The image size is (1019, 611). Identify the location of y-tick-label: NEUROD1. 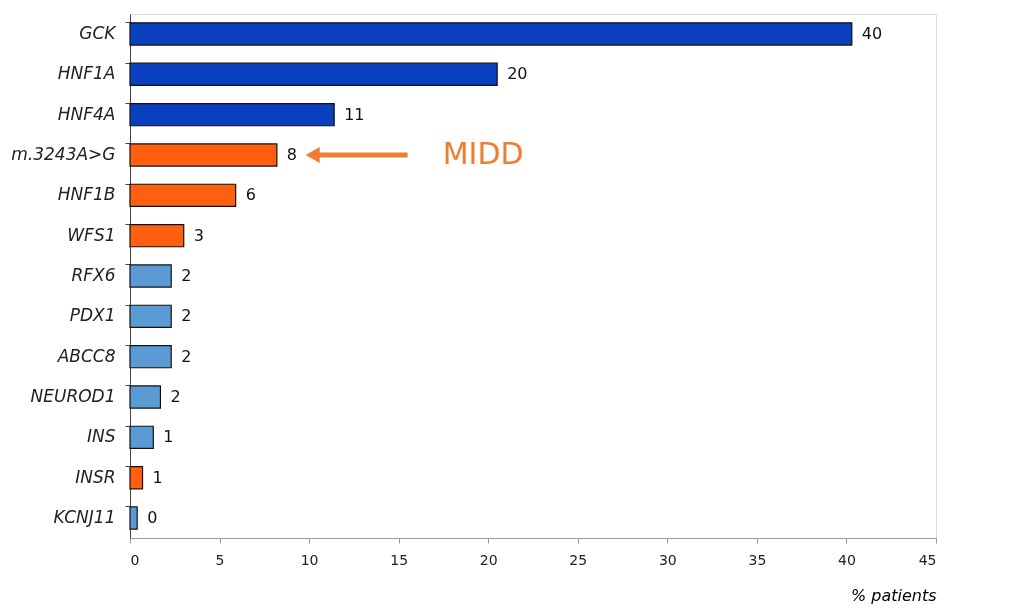
(73, 396).